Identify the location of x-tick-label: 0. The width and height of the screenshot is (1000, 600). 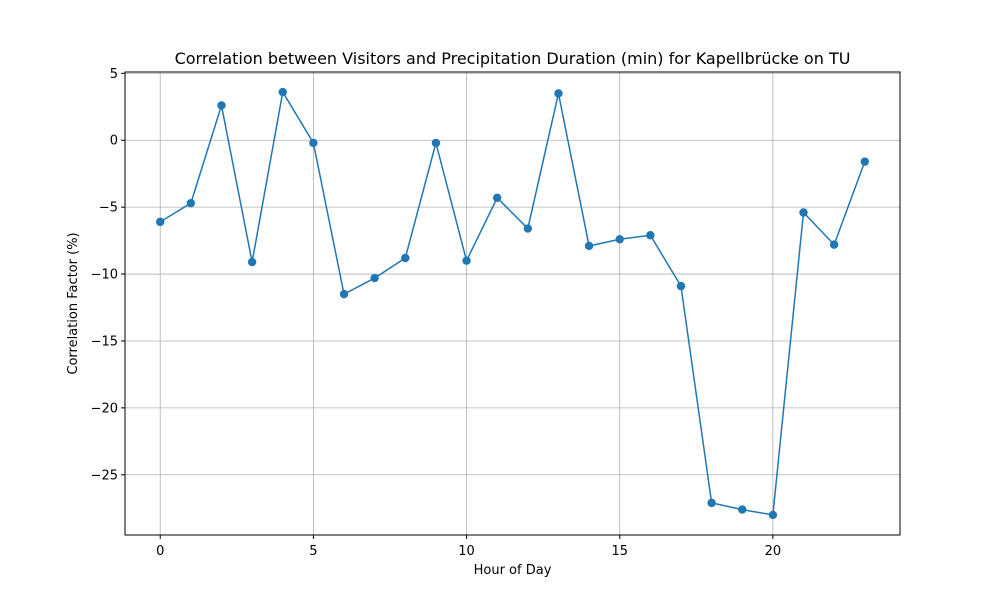
(160, 551).